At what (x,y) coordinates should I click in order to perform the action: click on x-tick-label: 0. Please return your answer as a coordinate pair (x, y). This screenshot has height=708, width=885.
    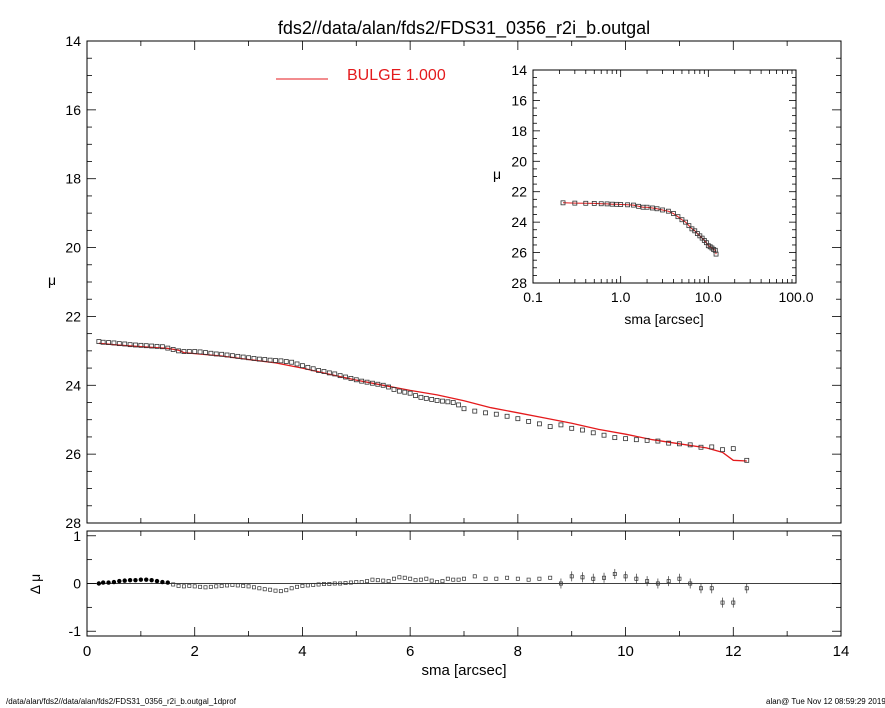
    Looking at the image, I should click on (87, 651).